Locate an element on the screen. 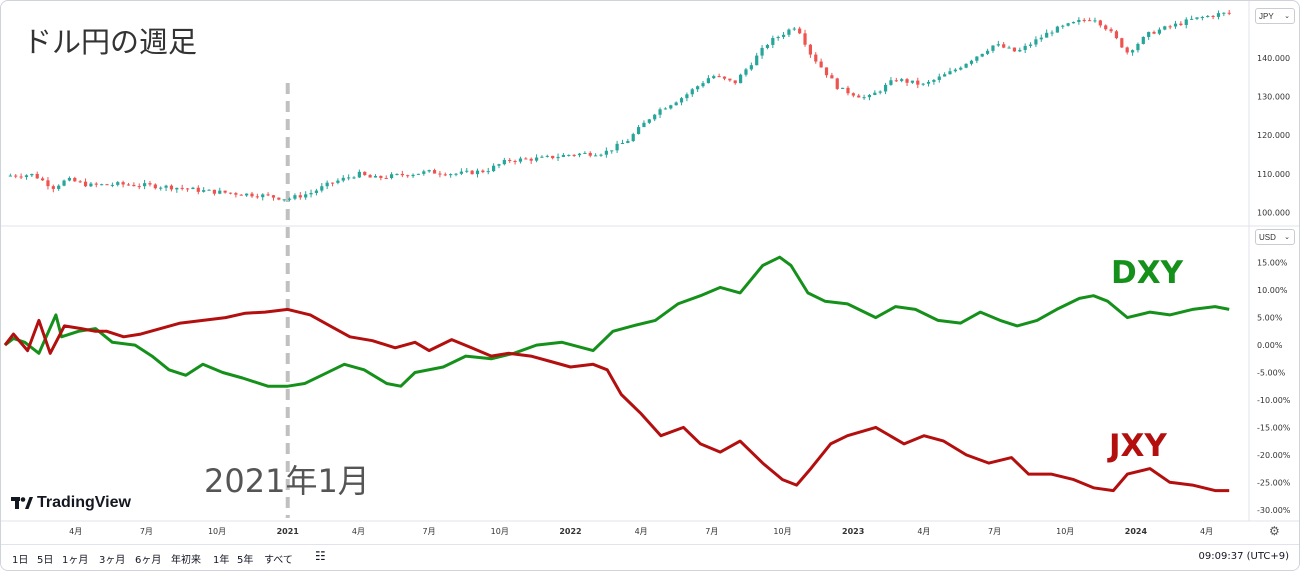  timeframe-3m-button: 3ヶ月 is located at coordinates (112, 560).